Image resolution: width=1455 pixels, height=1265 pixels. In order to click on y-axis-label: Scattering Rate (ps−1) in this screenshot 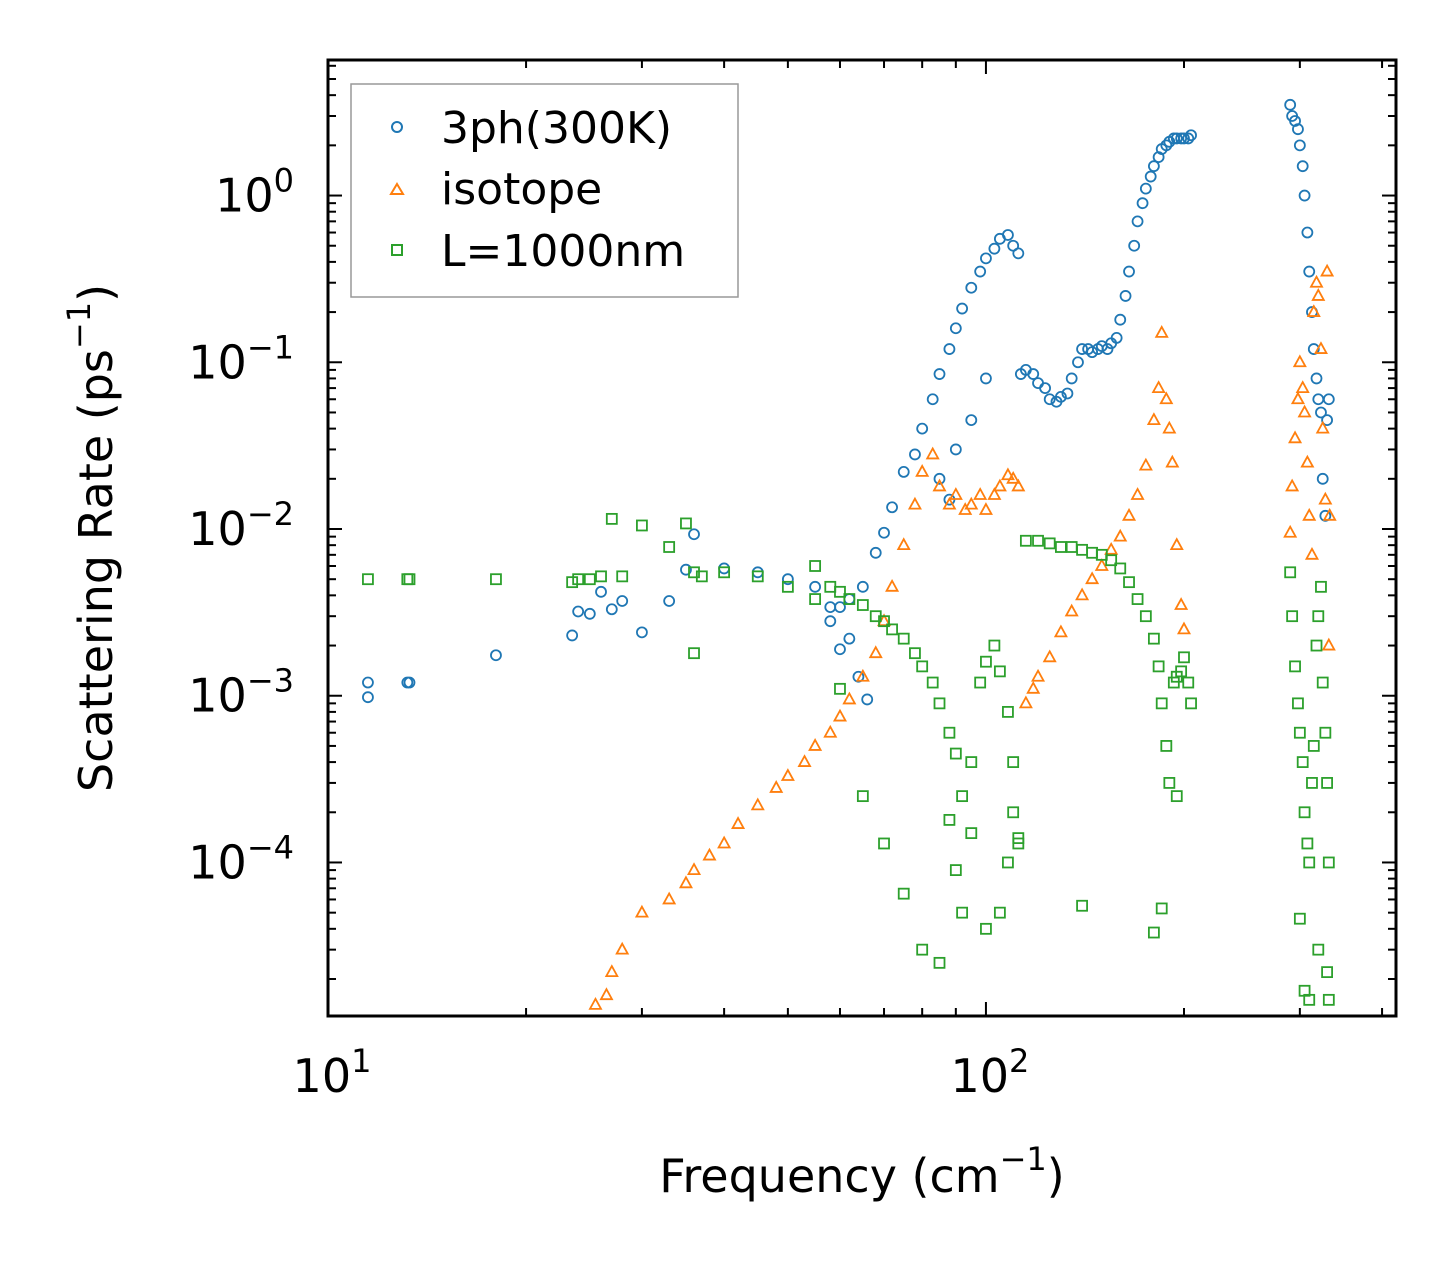, I will do `click(91, 538)`.